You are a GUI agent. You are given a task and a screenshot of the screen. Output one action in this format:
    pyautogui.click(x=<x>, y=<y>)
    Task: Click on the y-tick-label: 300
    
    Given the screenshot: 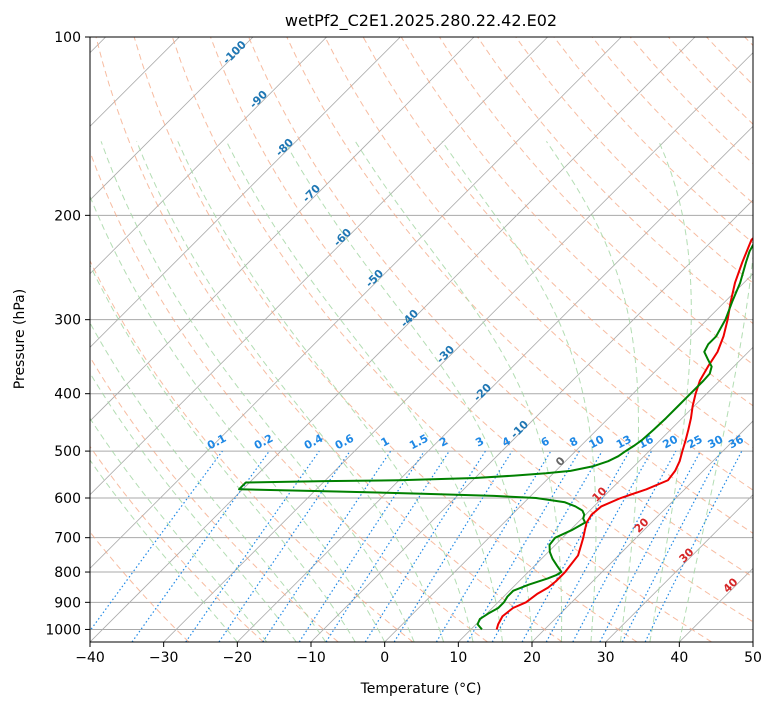 What is the action you would take?
    pyautogui.click(x=67, y=321)
    